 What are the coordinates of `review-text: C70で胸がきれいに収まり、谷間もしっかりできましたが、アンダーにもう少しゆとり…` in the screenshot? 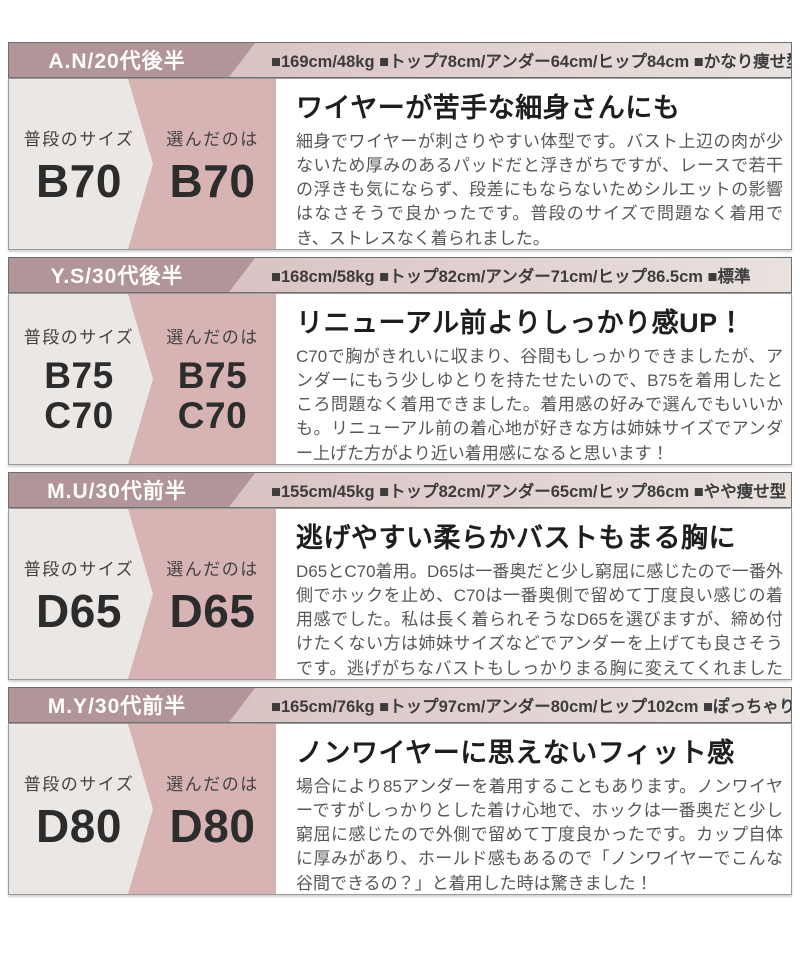 It's located at (539, 405).